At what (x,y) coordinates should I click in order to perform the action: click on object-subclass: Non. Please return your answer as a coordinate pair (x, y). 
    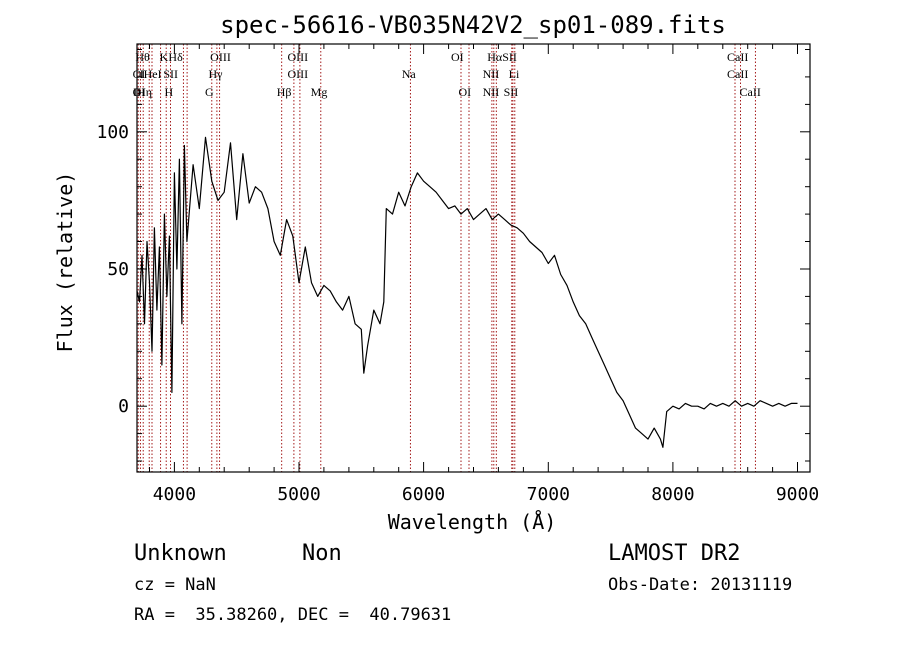
    Looking at the image, I should click on (322, 553).